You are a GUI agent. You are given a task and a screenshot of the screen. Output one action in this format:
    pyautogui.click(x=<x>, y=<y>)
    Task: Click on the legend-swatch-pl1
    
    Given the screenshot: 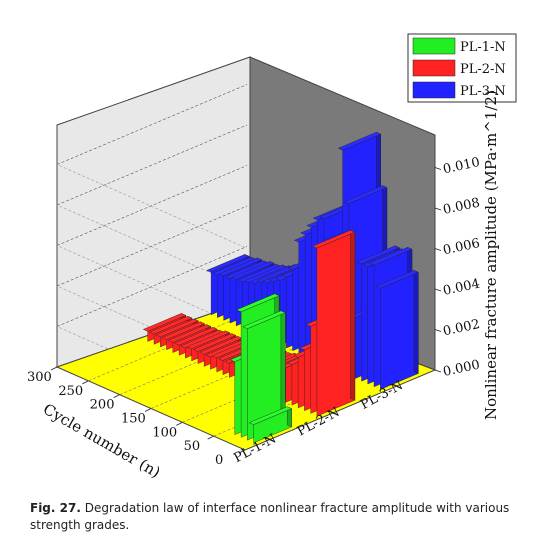 What is the action you would take?
    pyautogui.click(x=434, y=46)
    